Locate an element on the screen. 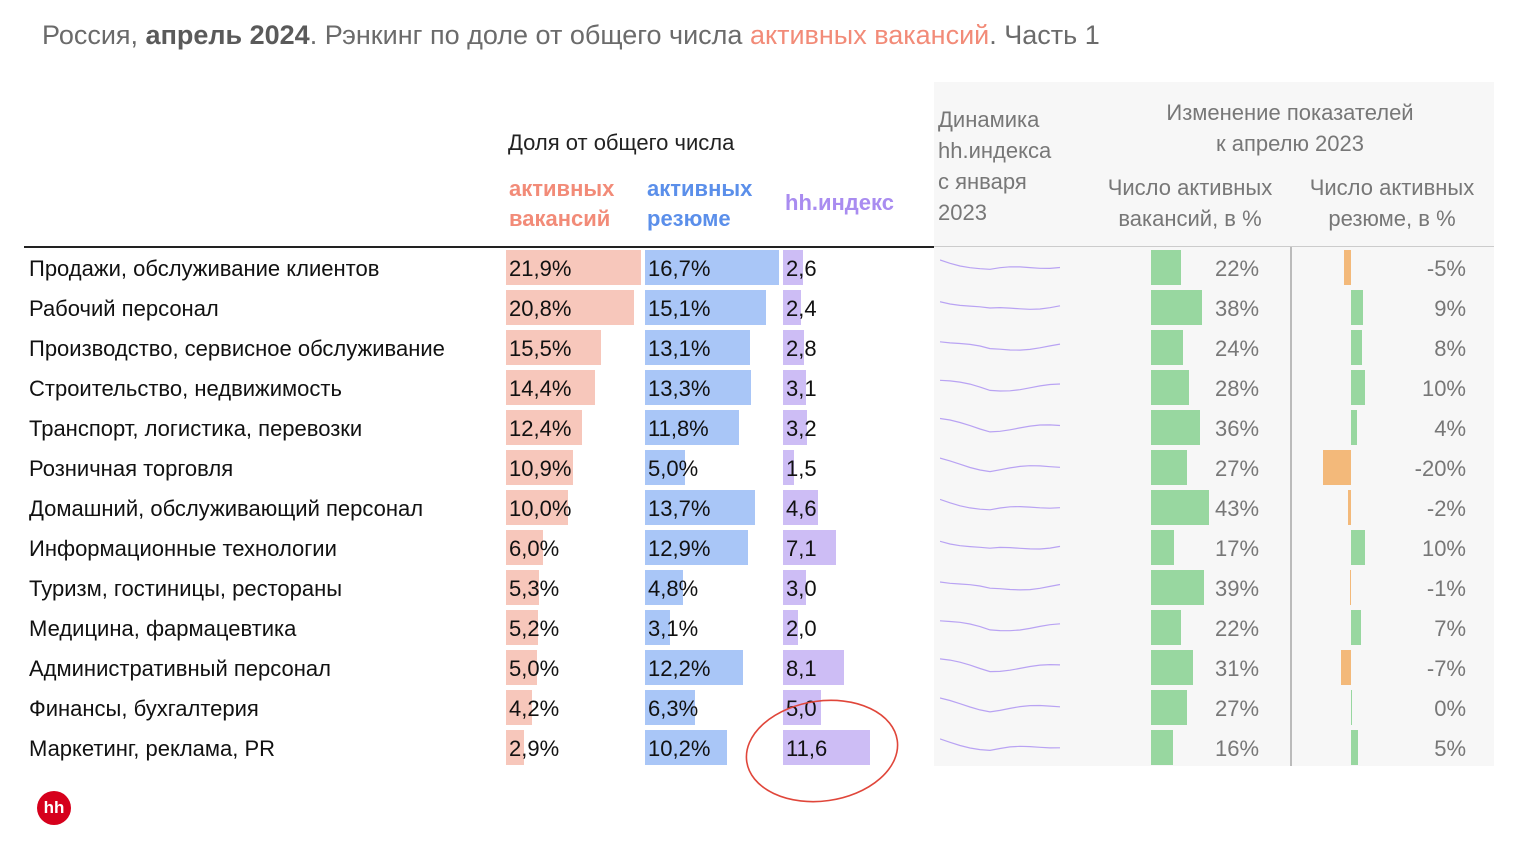  resumes-change-value: 8% is located at coordinates (1450, 348).